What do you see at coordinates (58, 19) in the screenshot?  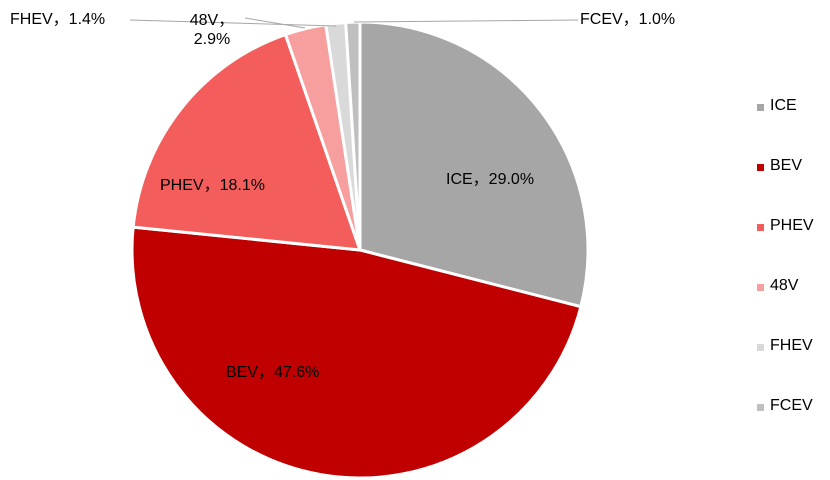 I see `data-label: FHEV，1.4%` at bounding box center [58, 19].